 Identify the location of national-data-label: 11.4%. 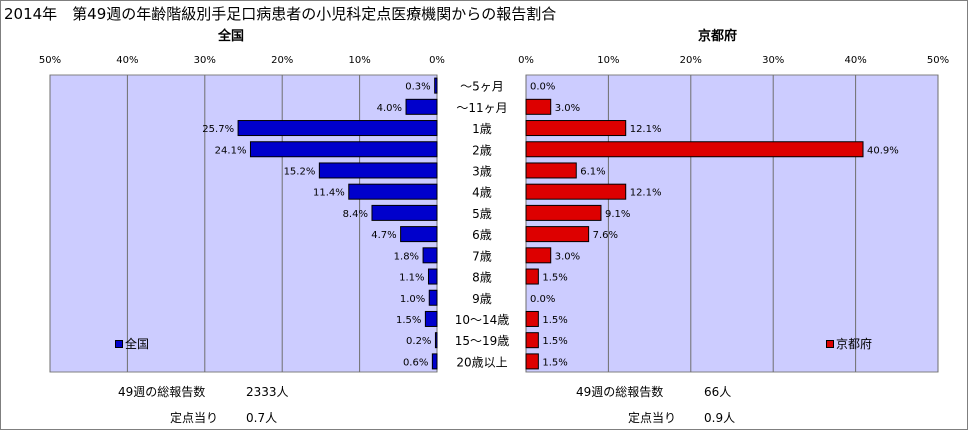
(329, 193).